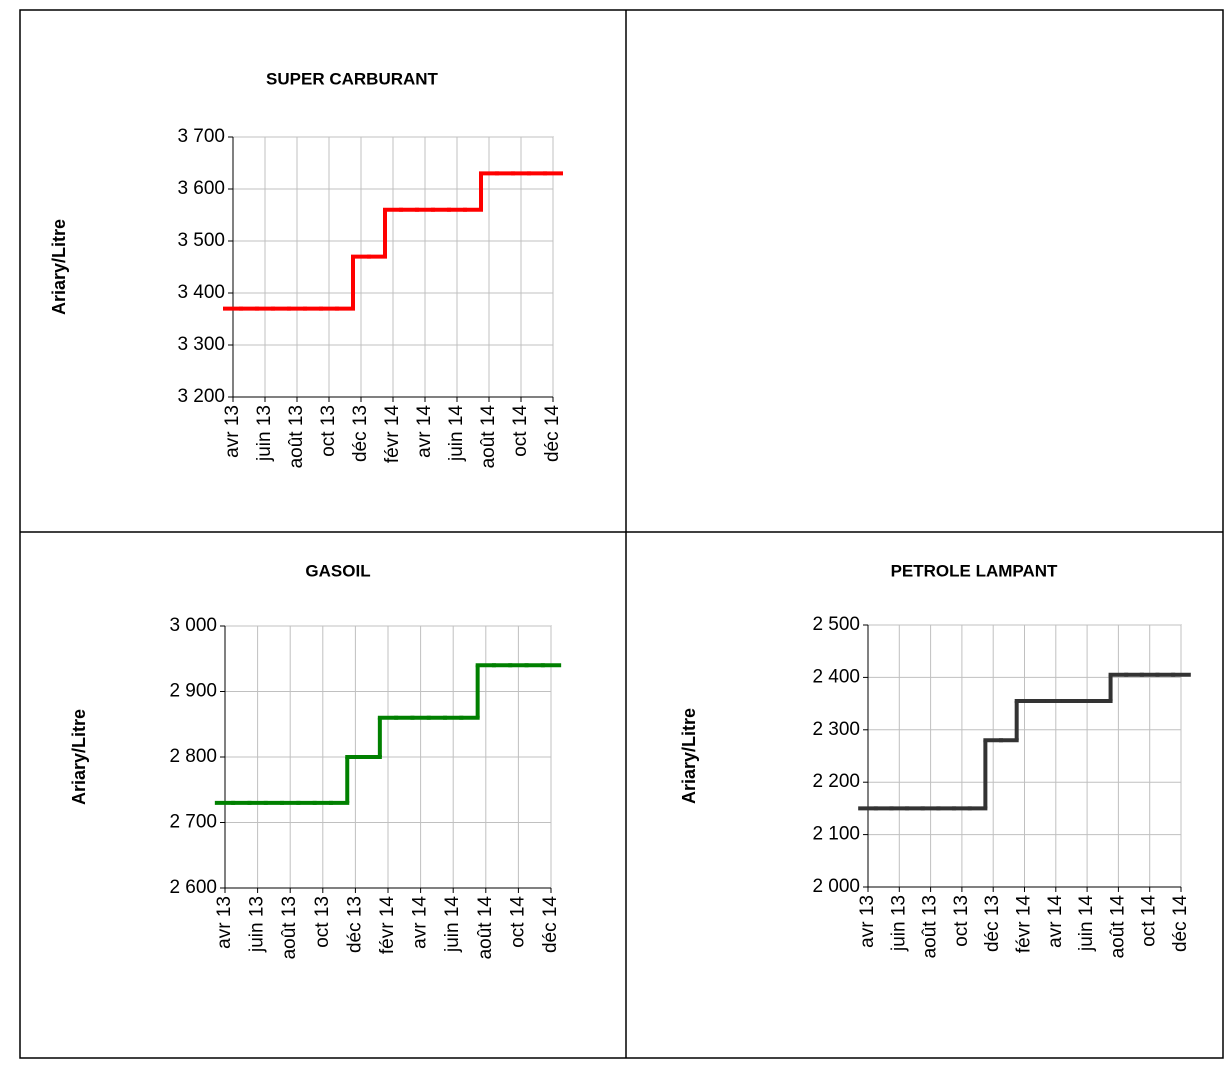  I want to click on y-tick-label: 3 600, so click(201, 188).